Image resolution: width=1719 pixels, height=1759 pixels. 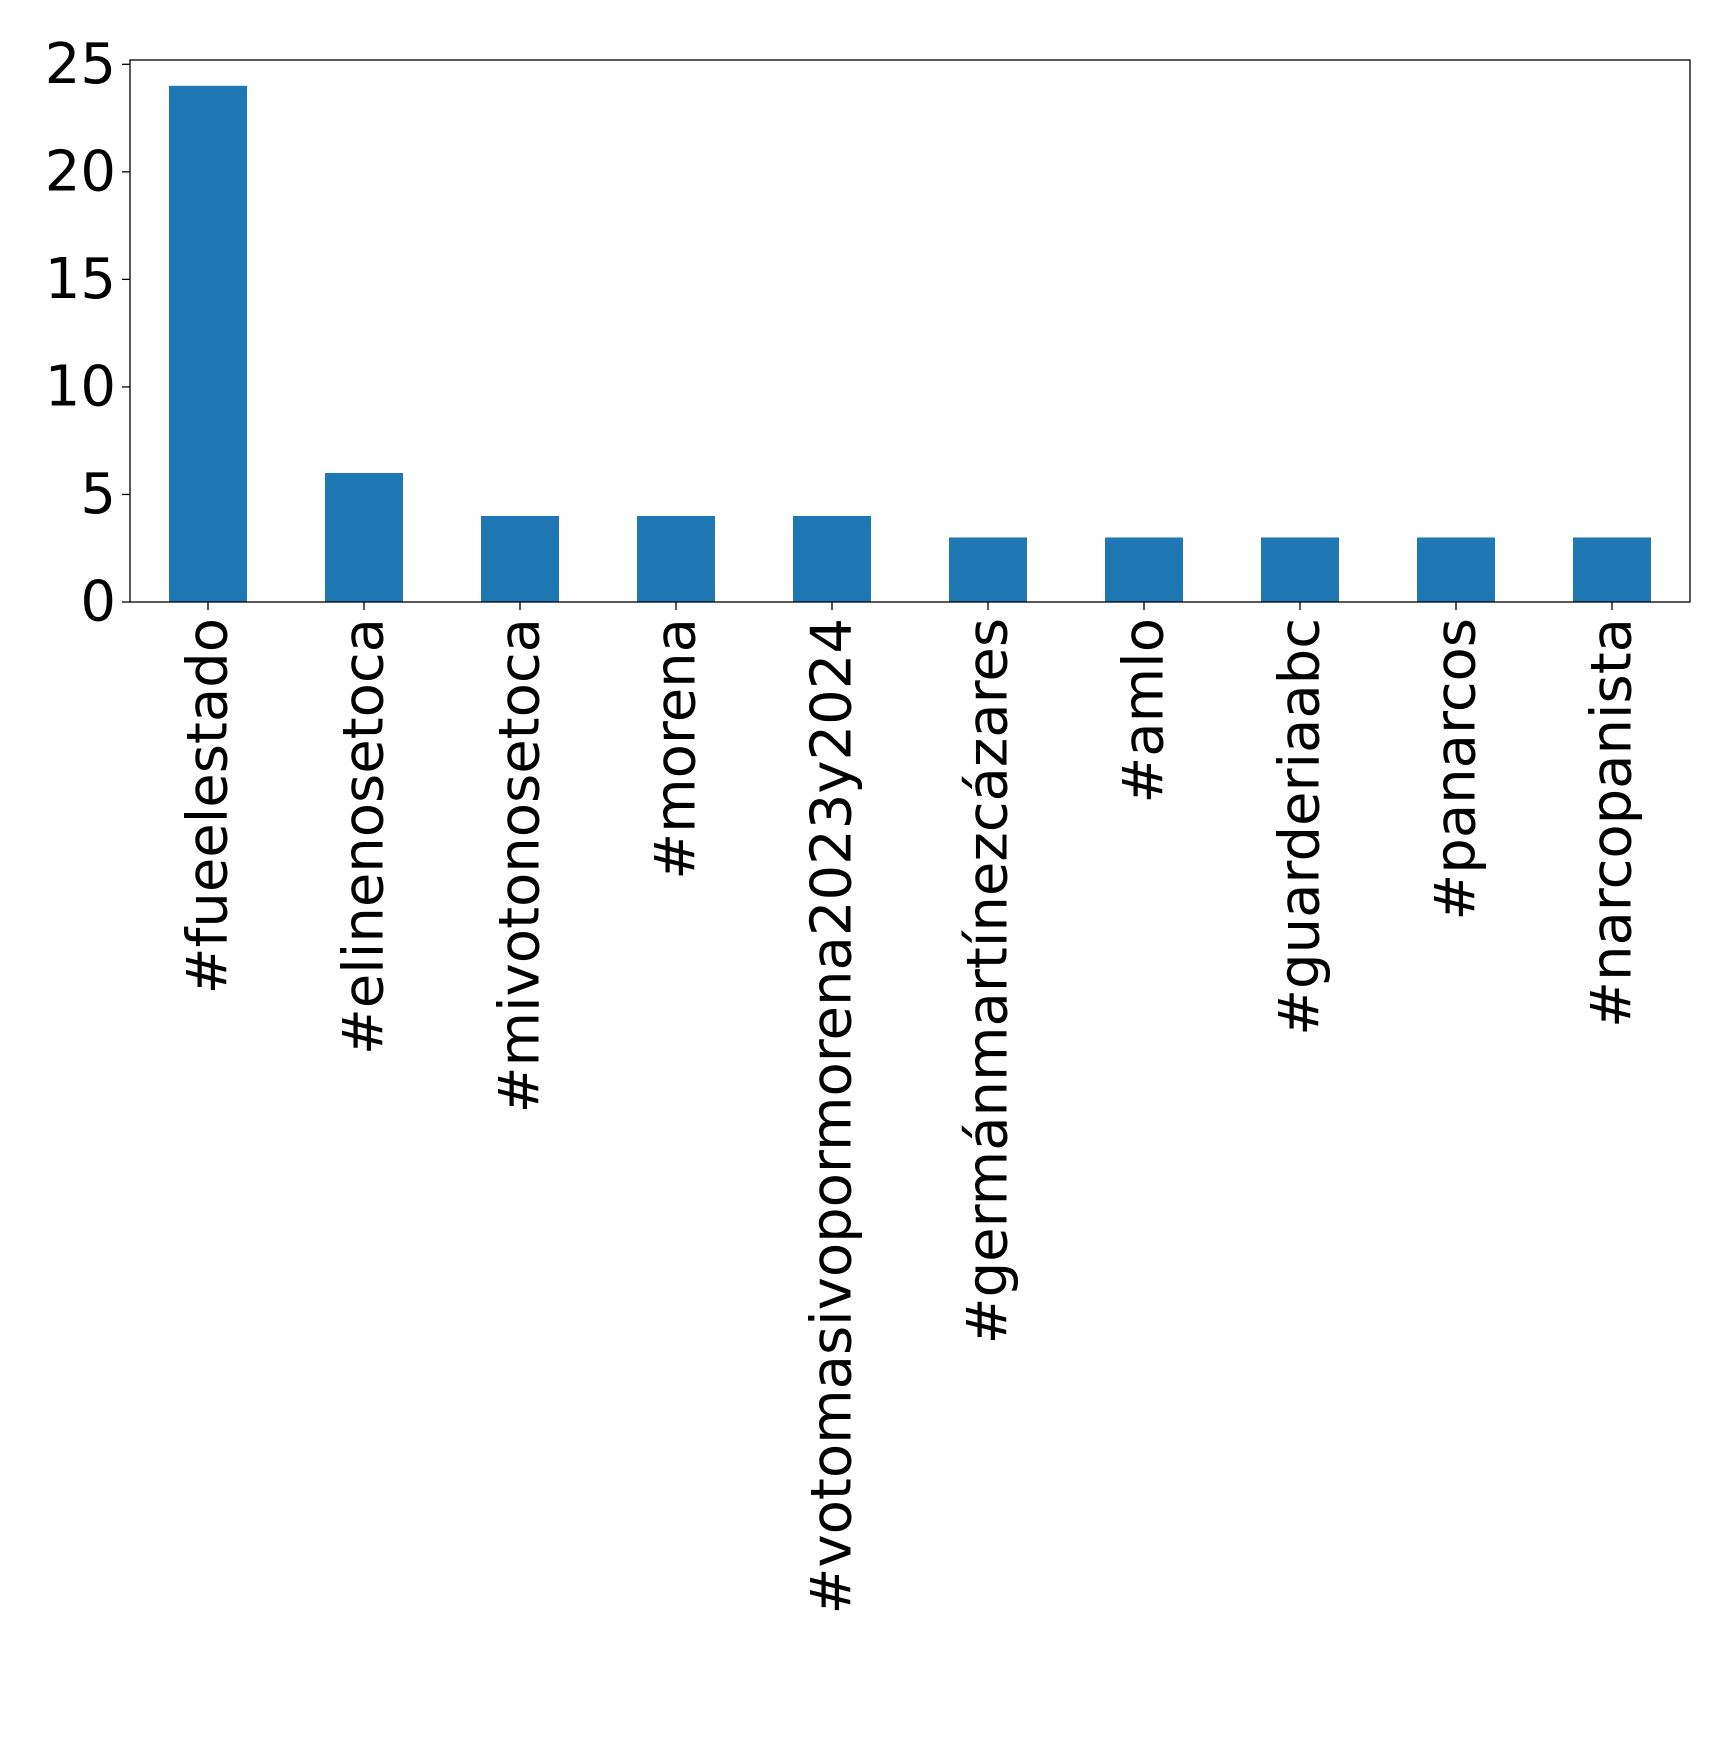 I want to click on y-tick-label: 10, so click(x=80, y=386).